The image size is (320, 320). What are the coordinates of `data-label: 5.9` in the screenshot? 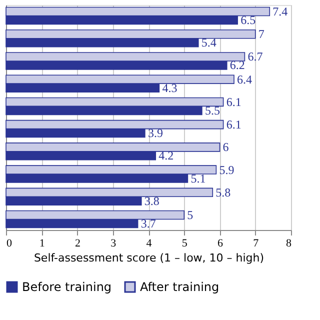 It's located at (226, 169).